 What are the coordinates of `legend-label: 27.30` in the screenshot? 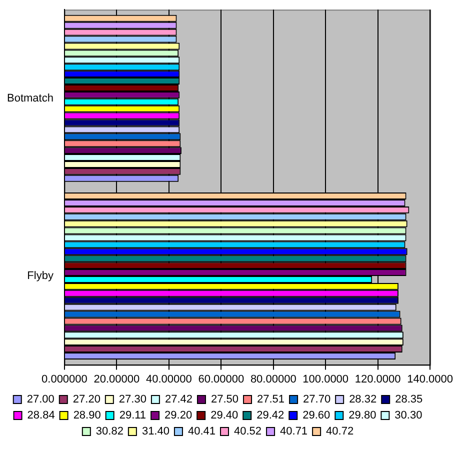 It's located at (132, 400).